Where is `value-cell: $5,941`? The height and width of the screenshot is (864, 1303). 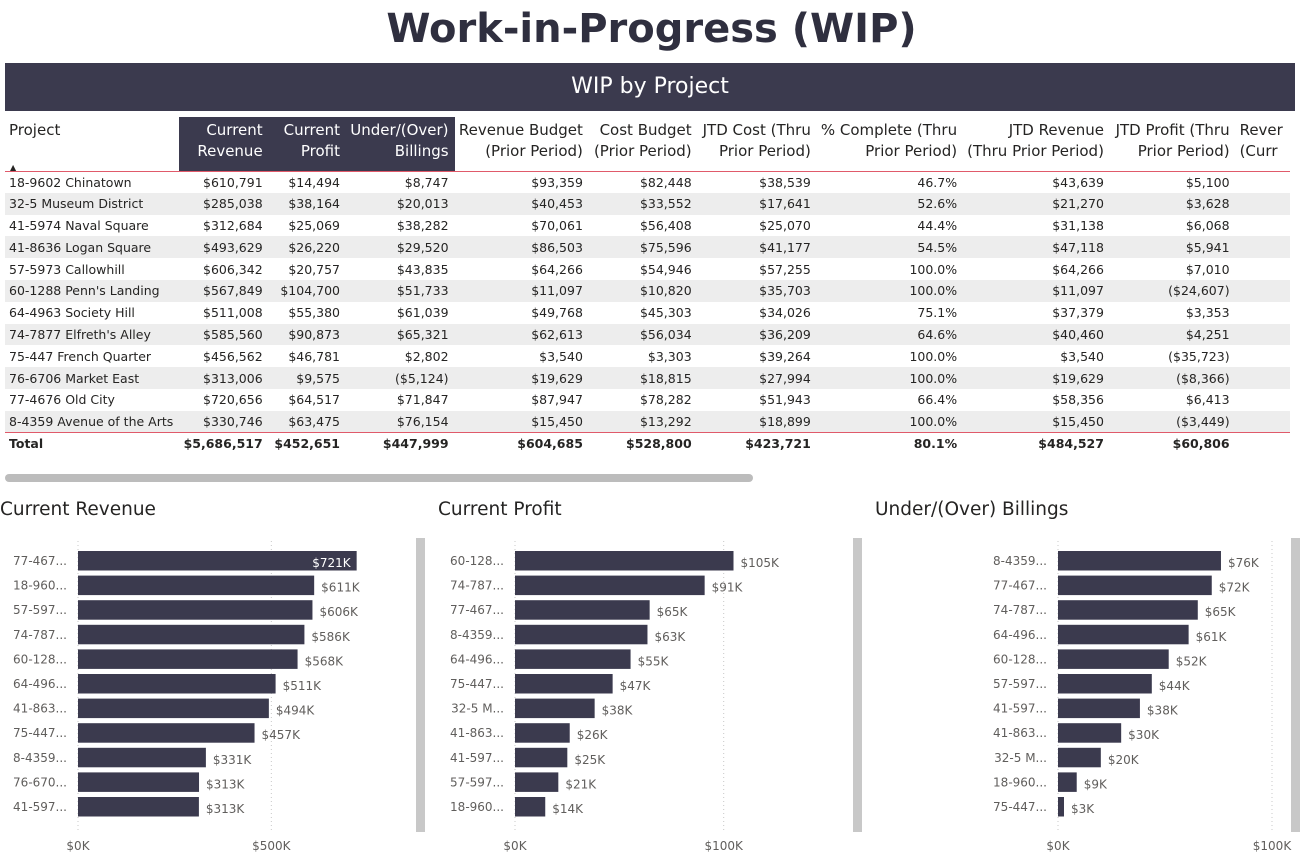 value-cell: $5,941 is located at coordinates (1172, 247).